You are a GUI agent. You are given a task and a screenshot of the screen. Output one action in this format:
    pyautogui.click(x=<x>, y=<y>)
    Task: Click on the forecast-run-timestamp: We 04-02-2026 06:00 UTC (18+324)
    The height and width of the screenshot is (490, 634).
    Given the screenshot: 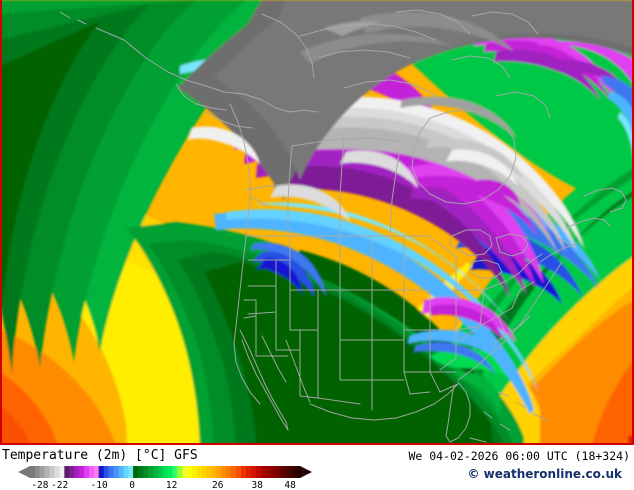 What is the action you would take?
    pyautogui.click(x=519, y=456)
    